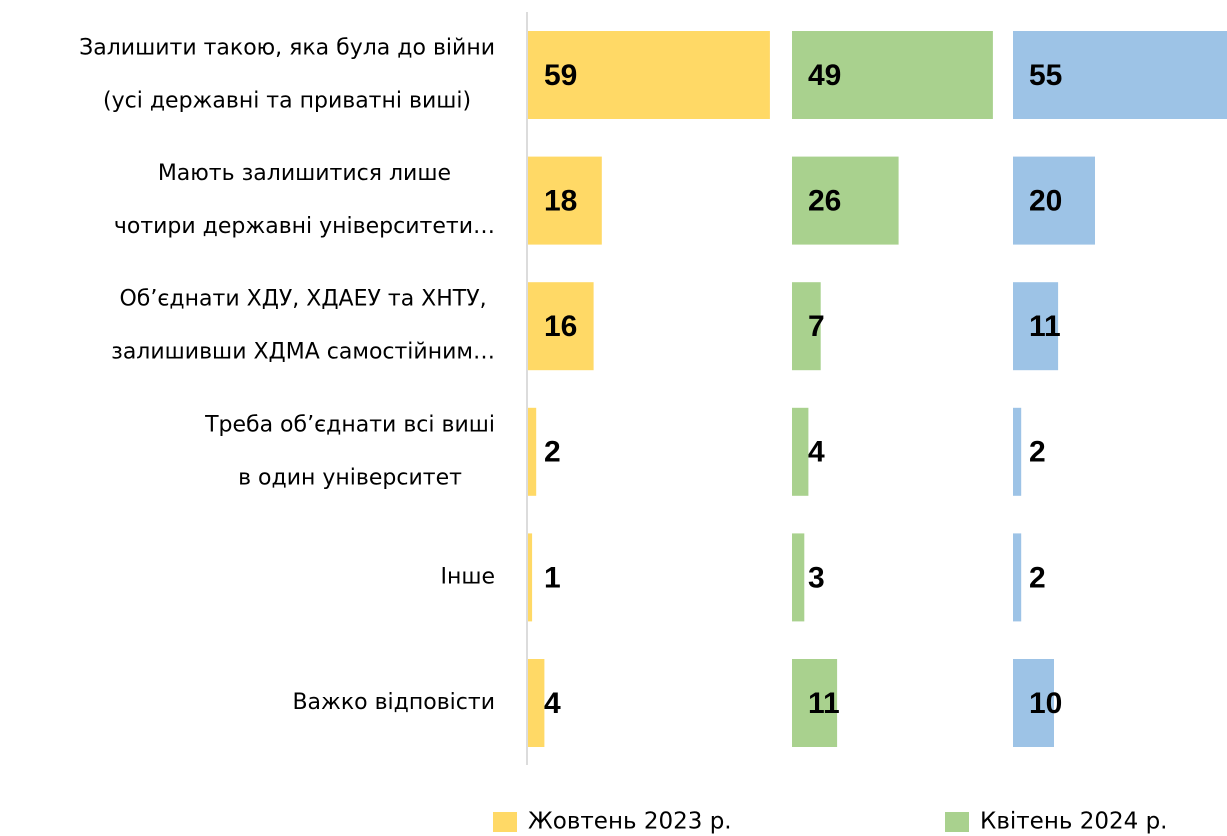  I want to click on data-label: 10, so click(1045, 703).